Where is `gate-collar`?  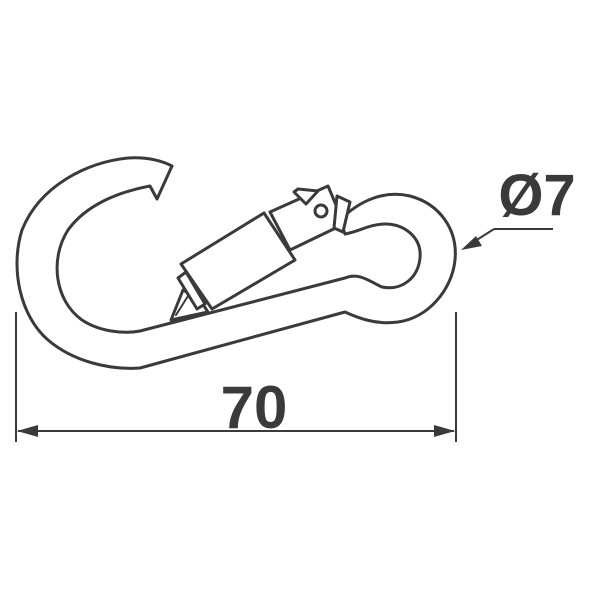
gate-collar is located at coordinates (191, 290).